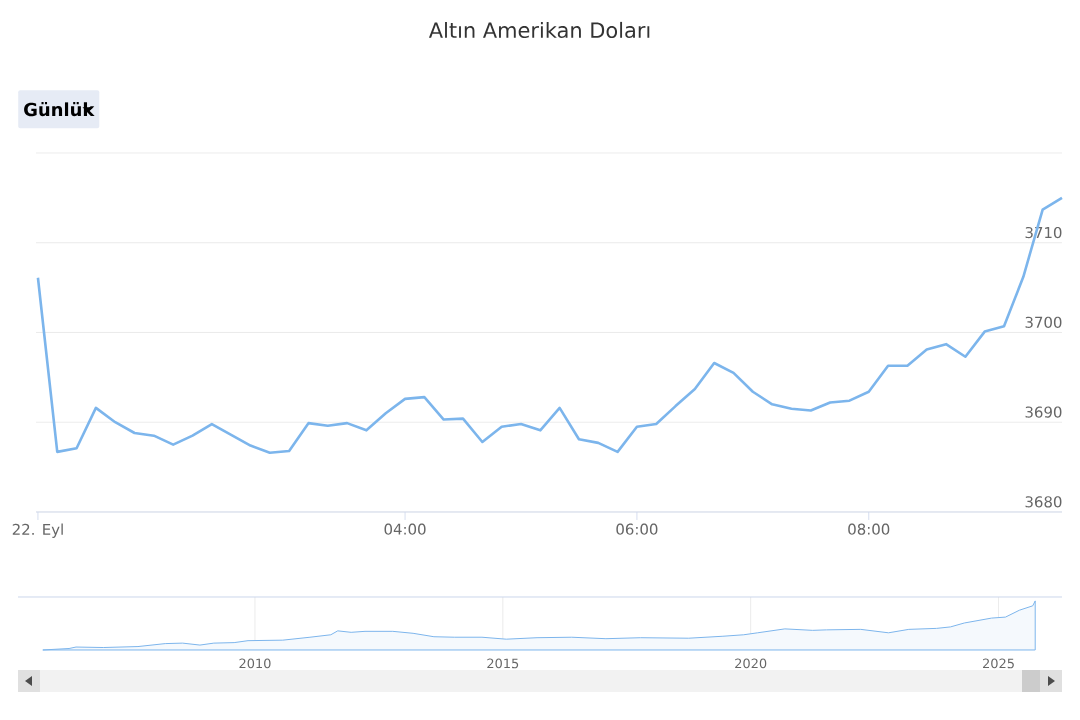 This screenshot has height=720, width=1080. Describe the element at coordinates (503, 663) in the screenshot. I see `x-tick-label: 2015` at that location.